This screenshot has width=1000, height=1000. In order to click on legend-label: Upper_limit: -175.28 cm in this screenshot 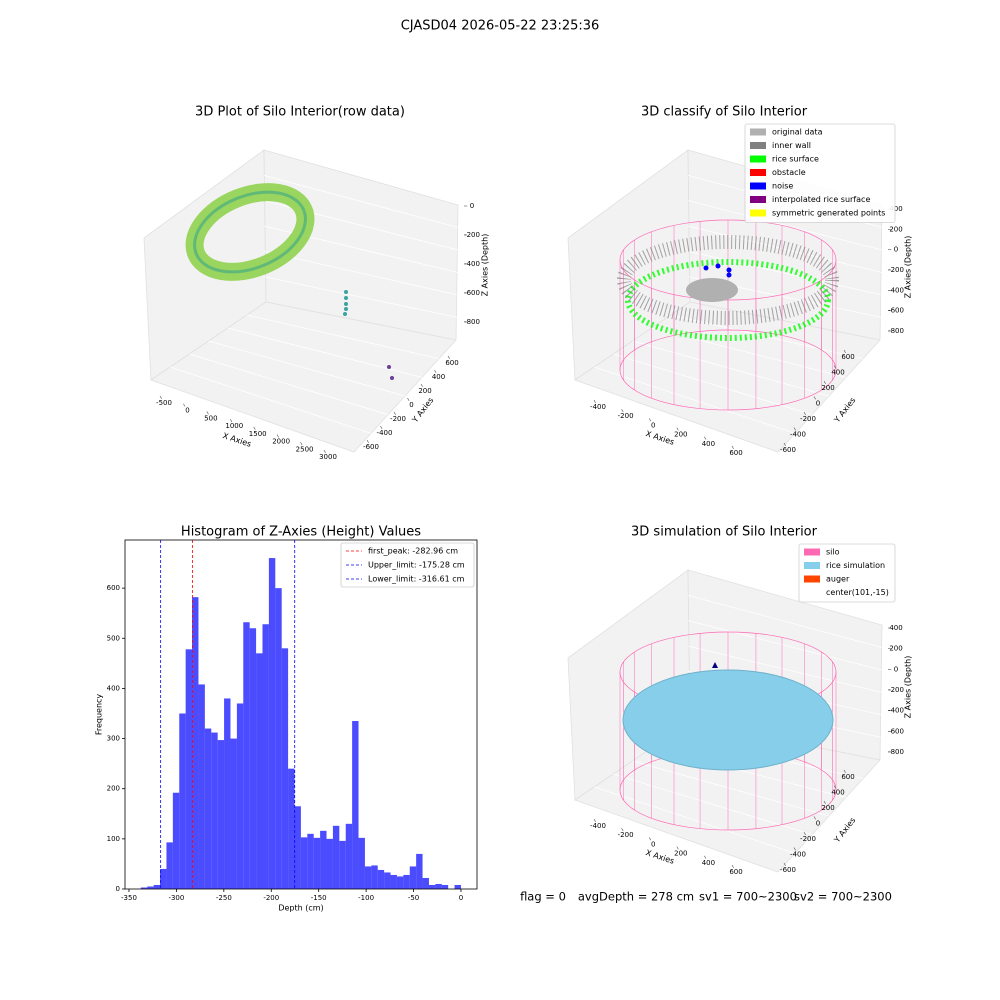, I will do `click(416, 565)`.